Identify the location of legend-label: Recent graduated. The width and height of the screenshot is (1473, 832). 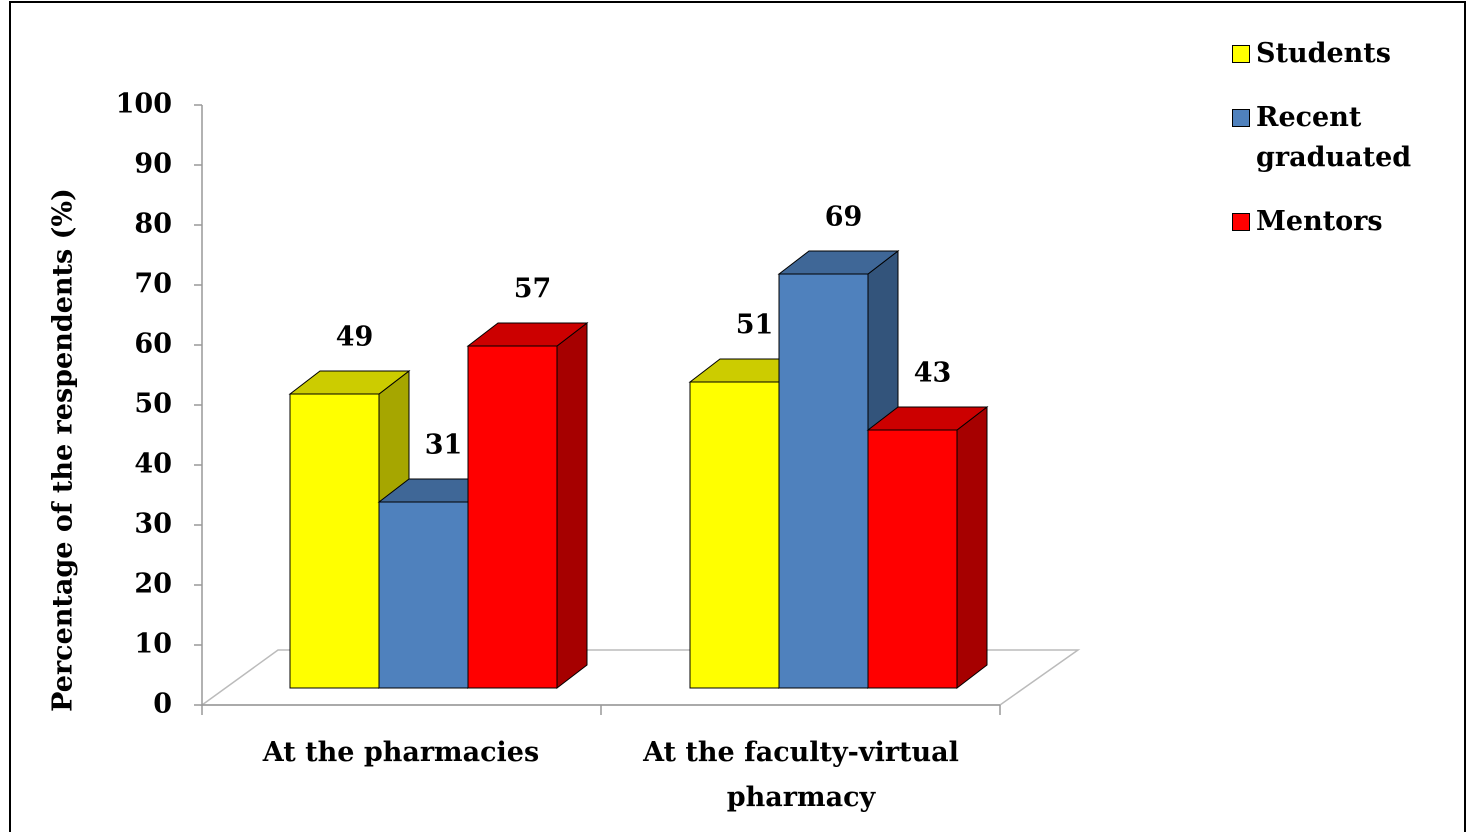
(1334, 137).